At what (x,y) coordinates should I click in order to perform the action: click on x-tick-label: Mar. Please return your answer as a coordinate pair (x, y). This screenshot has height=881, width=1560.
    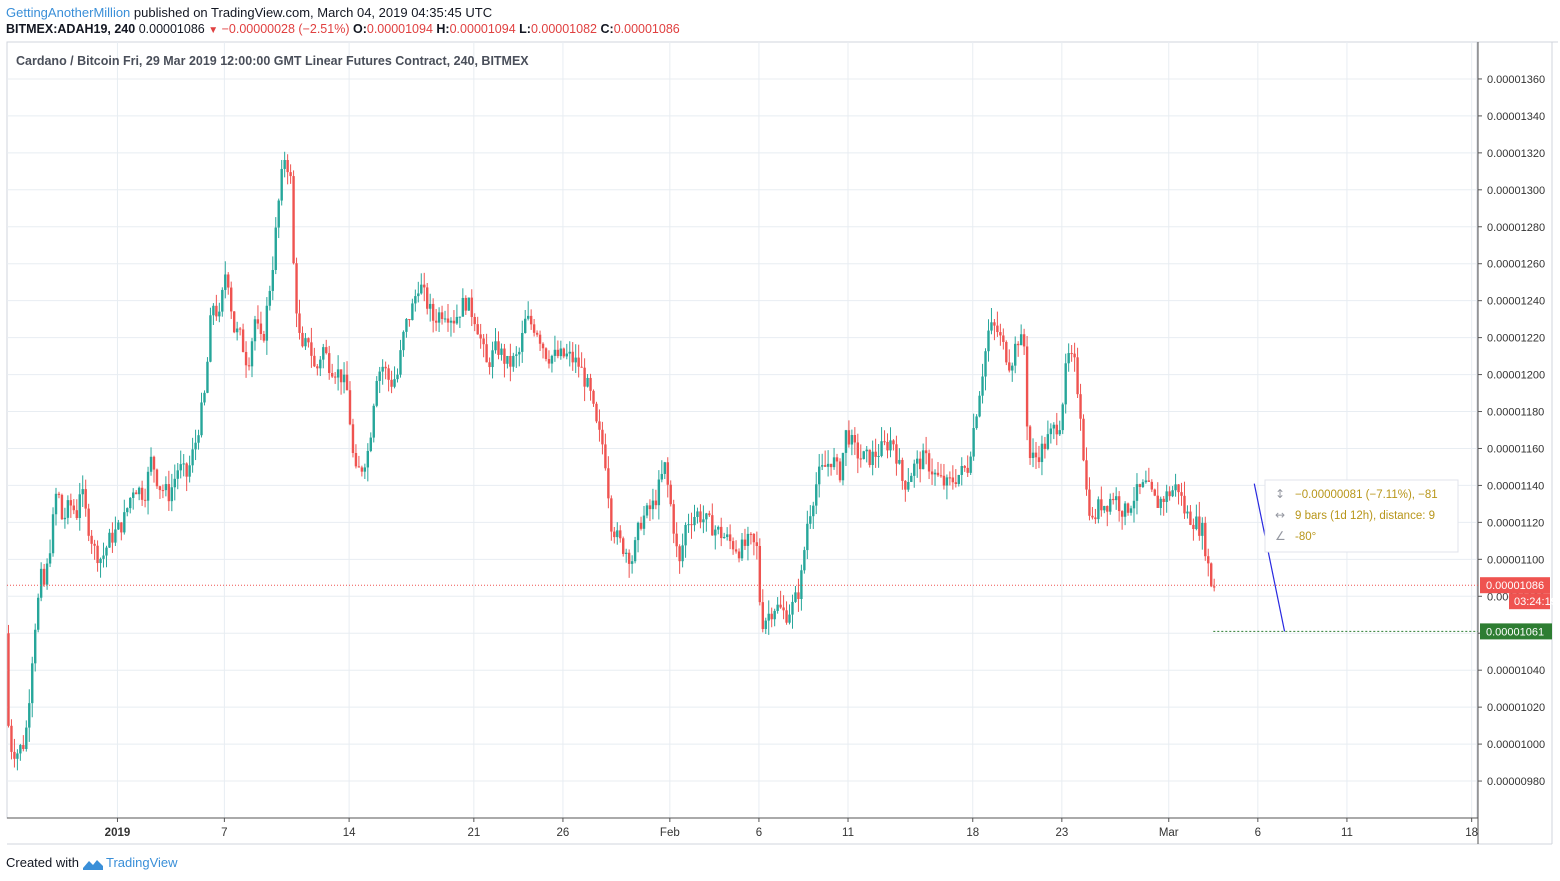
    Looking at the image, I should click on (1169, 833).